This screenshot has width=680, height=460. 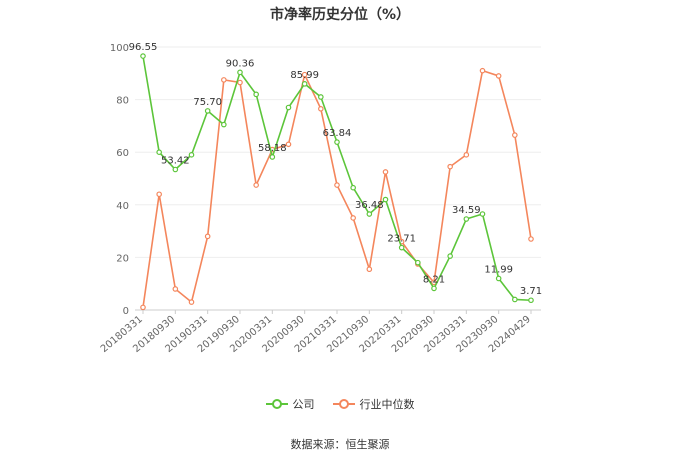 What do you see at coordinates (401, 239) in the screenshot?
I see `data-label: 23.71` at bounding box center [401, 239].